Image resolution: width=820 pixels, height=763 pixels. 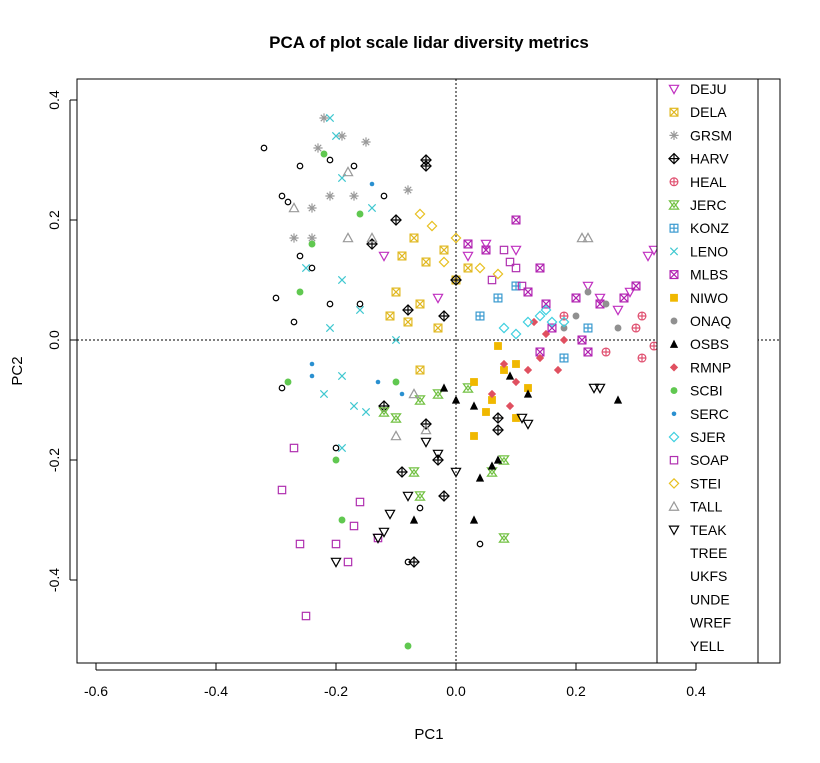 What do you see at coordinates (674, 483) in the screenshot?
I see `legend-marker-stei` at bounding box center [674, 483].